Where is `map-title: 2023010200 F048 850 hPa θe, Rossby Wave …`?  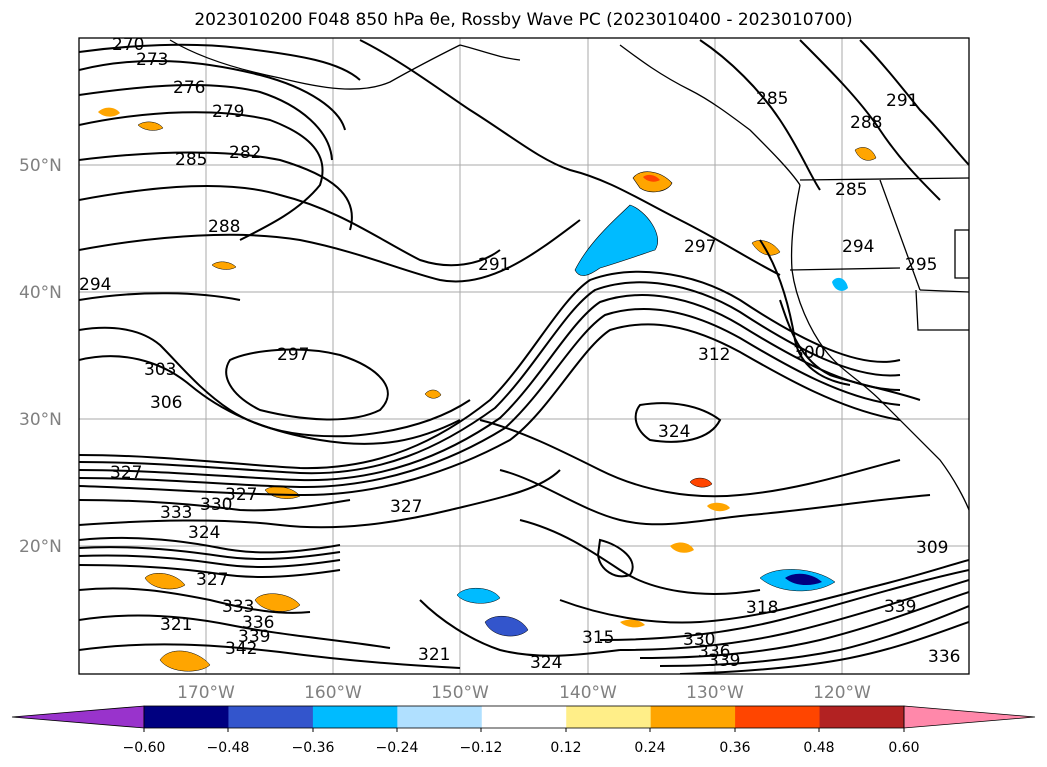 map-title: 2023010200 F048 850 hPa θe, Rossby Wave … is located at coordinates (523, 20).